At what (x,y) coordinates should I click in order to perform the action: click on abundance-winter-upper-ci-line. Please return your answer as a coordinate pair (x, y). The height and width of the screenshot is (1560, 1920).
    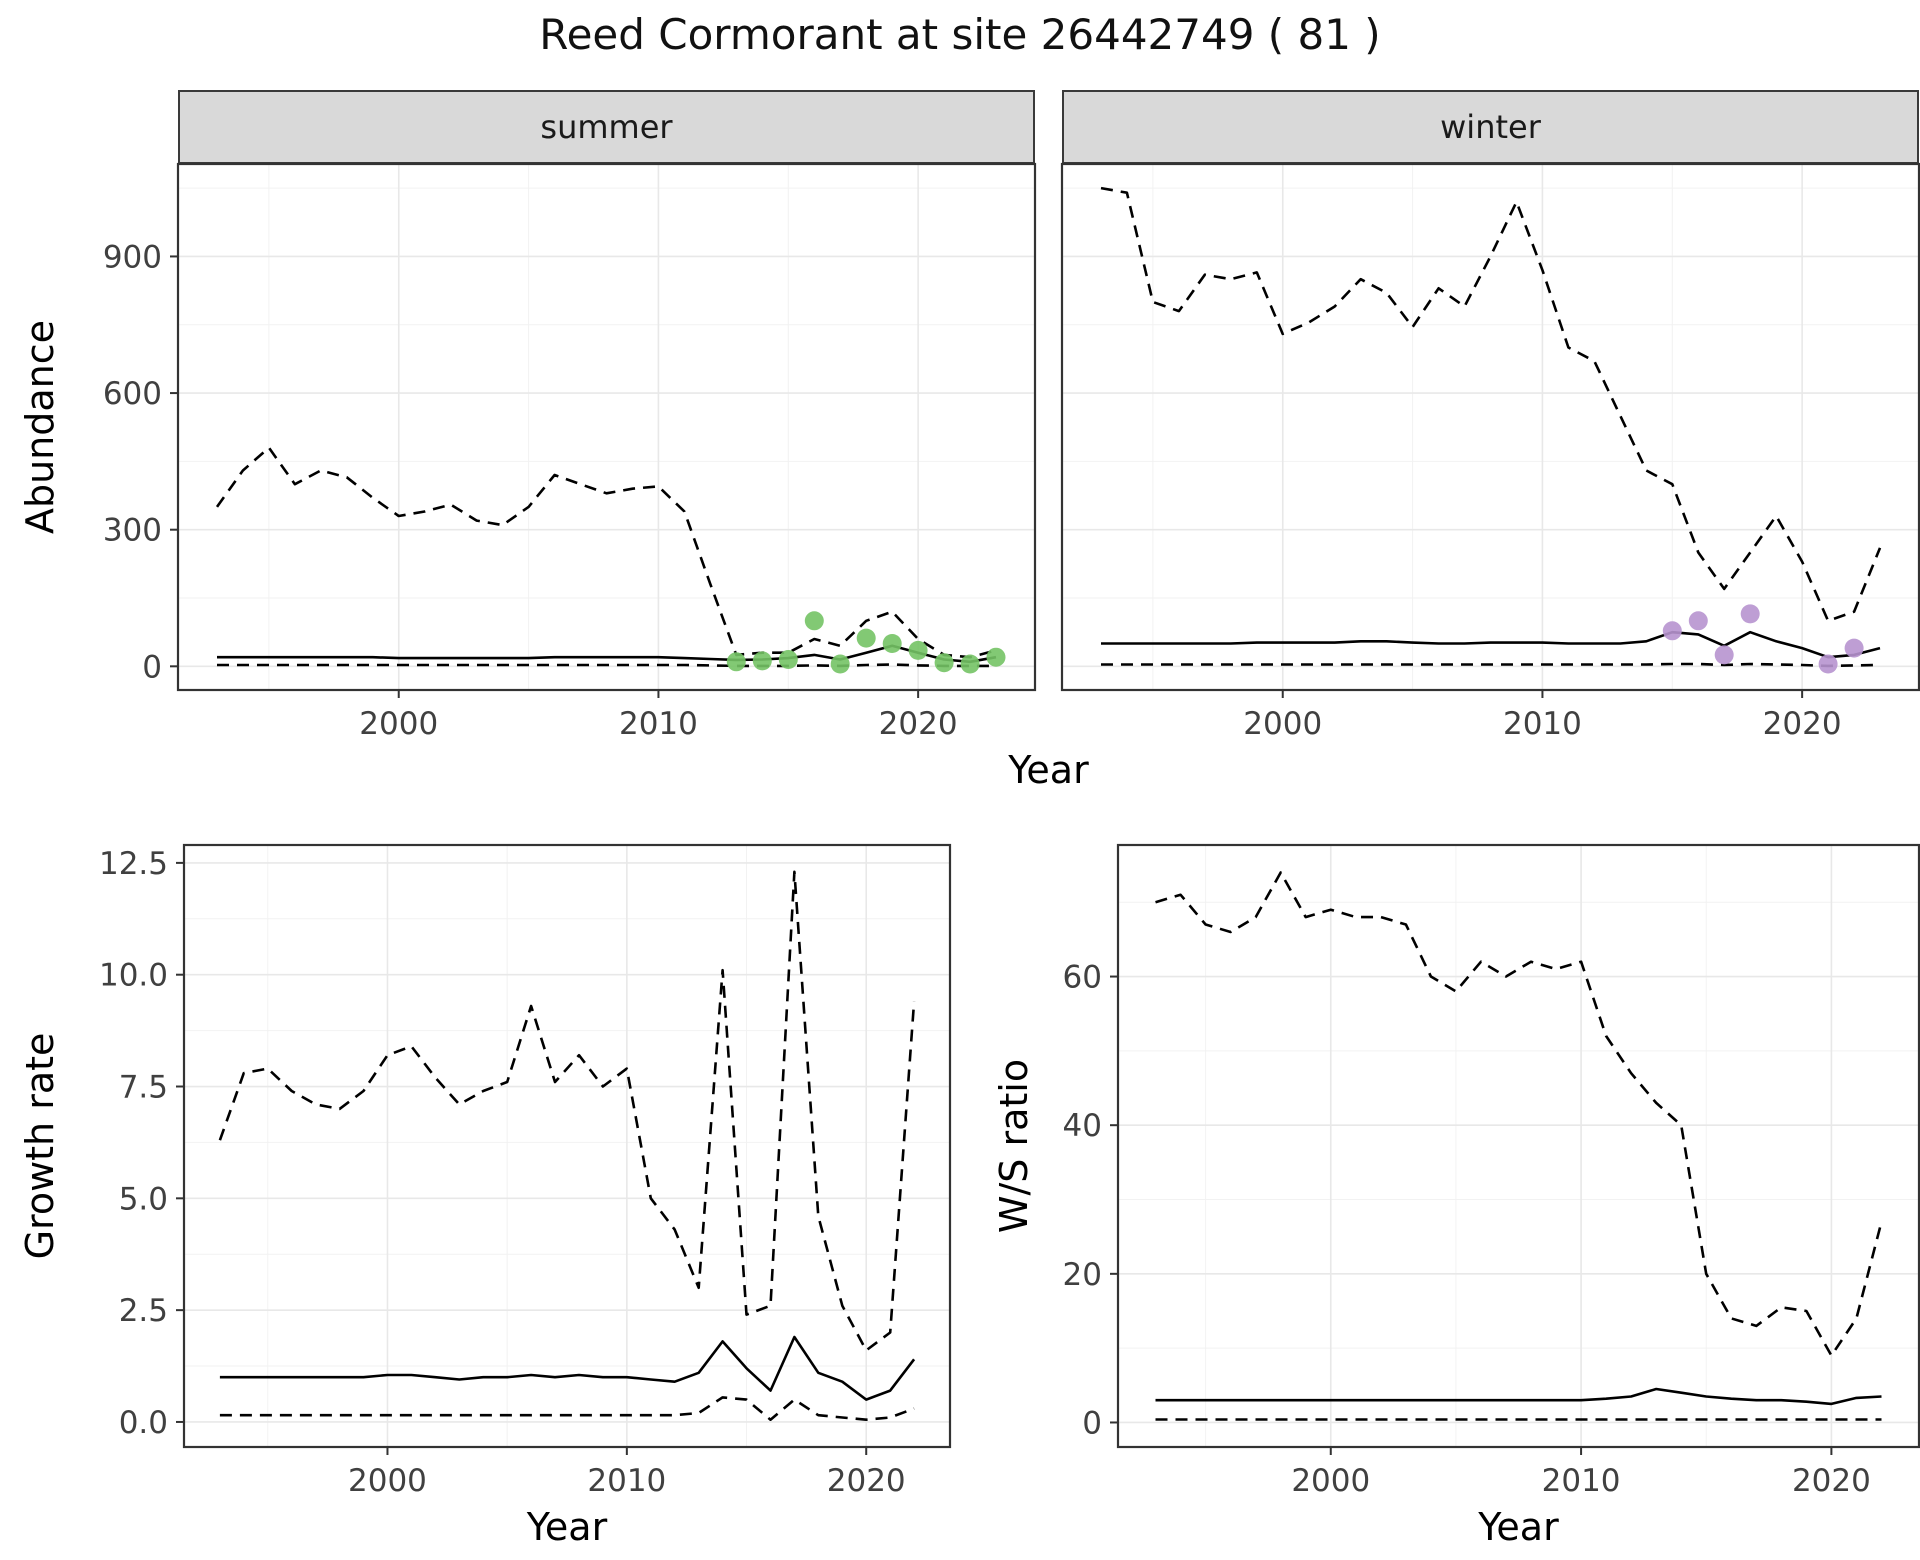
    Looking at the image, I should click on (1491, 404).